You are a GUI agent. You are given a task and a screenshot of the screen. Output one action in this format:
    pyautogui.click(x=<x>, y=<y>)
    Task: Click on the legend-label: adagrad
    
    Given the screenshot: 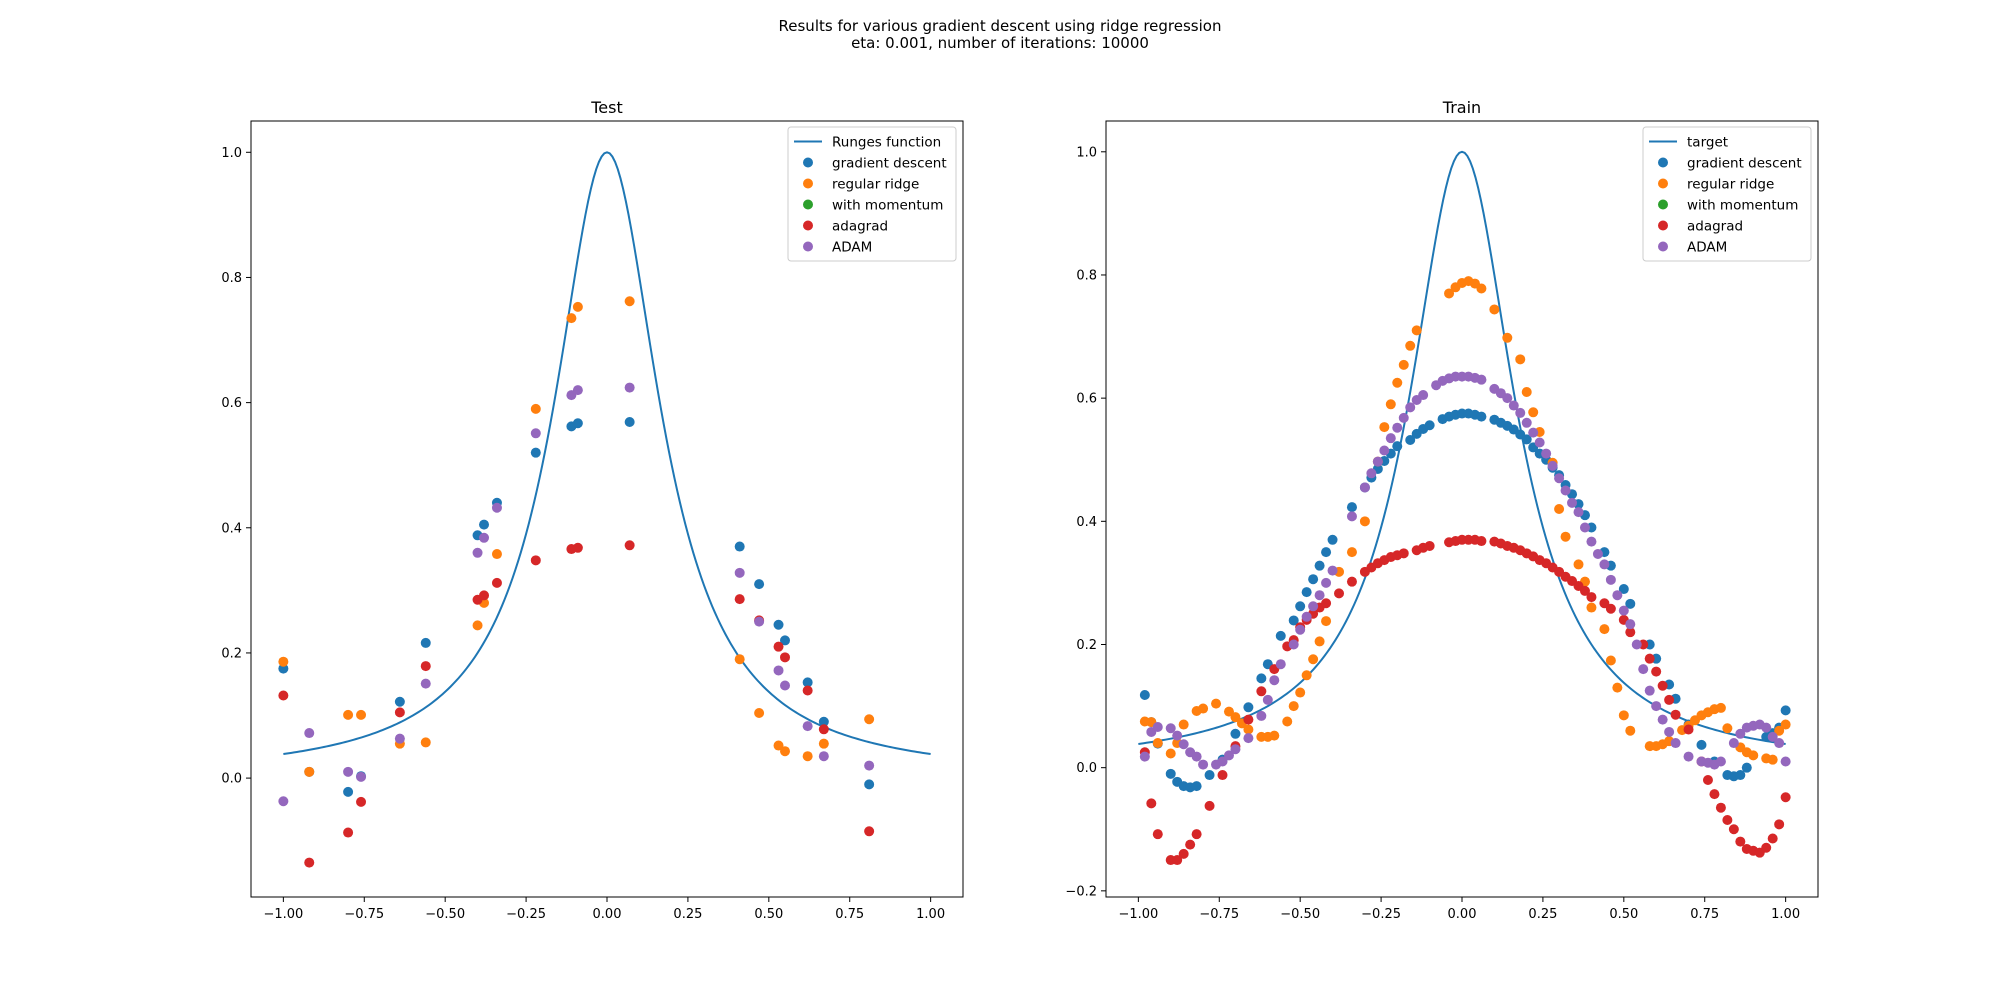 What is the action you would take?
    pyautogui.click(x=1715, y=227)
    